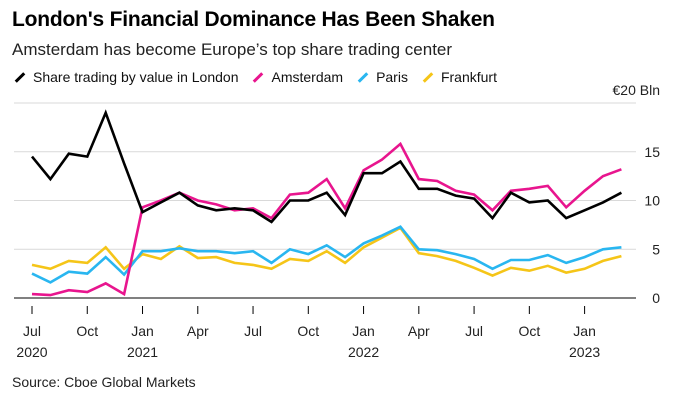  What do you see at coordinates (307, 77) in the screenshot?
I see `legend-label-amsterdam: Amsterdam` at bounding box center [307, 77].